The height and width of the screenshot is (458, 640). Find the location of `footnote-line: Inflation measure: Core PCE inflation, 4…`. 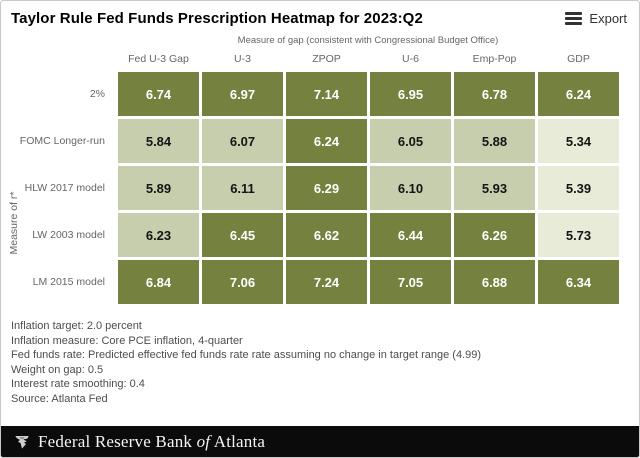

footnote-line: Inflation measure: Core PCE inflation, 4… is located at coordinates (127, 340).